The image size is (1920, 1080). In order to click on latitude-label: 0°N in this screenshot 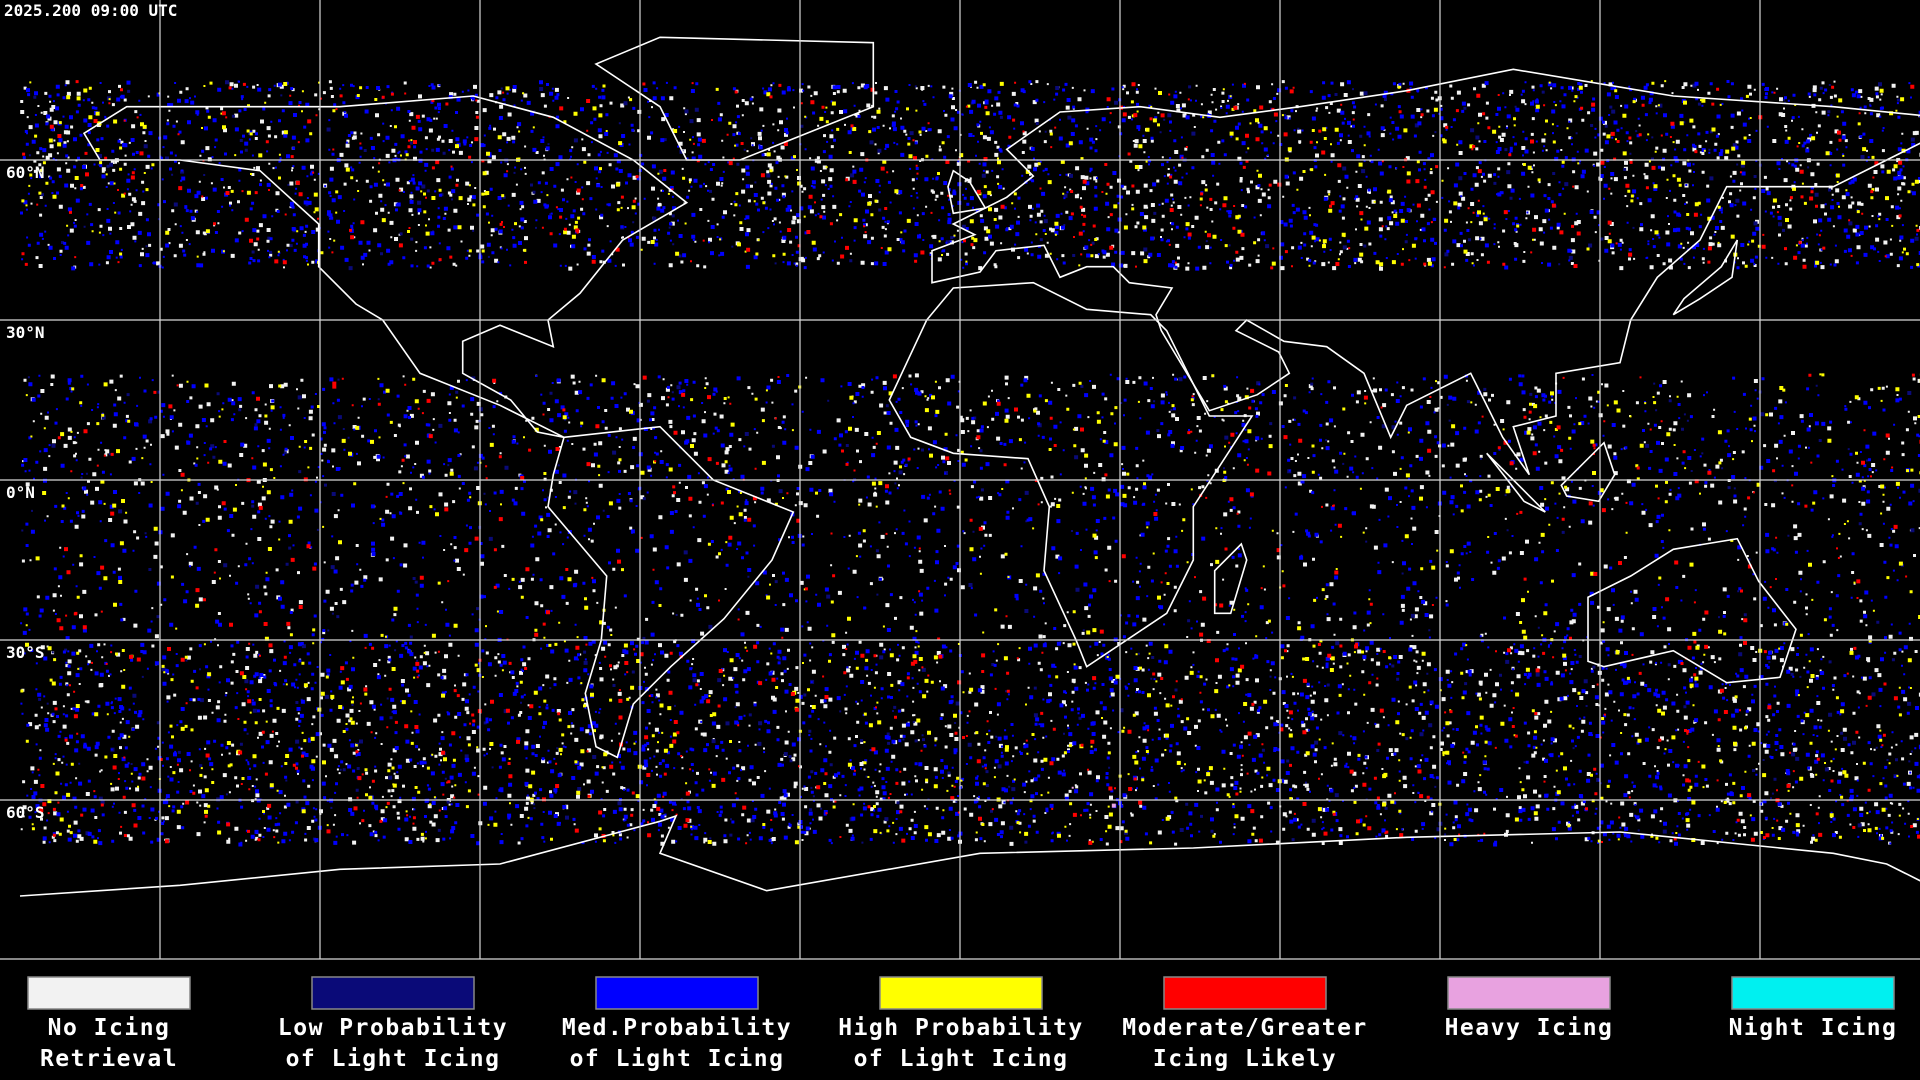, I will do `click(20, 492)`.